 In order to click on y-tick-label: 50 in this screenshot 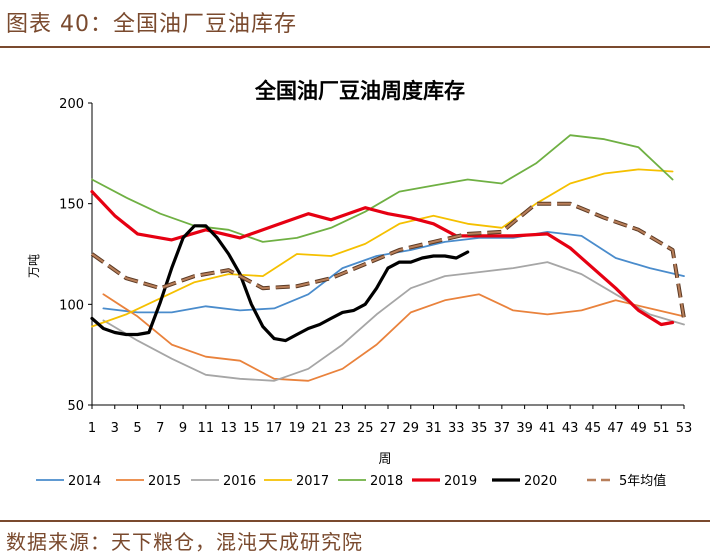, I will do `click(75, 406)`.